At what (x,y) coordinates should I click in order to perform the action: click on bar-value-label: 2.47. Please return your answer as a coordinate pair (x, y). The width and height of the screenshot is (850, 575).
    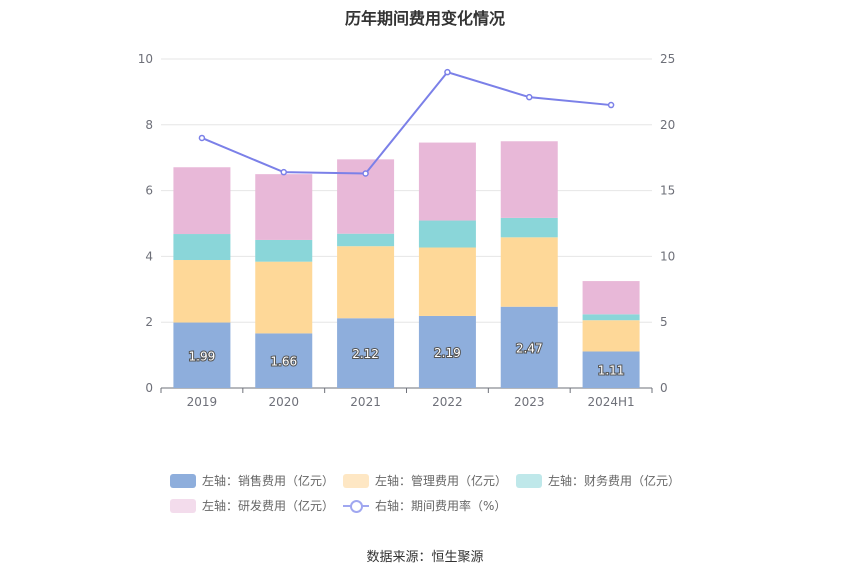
    Looking at the image, I should click on (529, 348).